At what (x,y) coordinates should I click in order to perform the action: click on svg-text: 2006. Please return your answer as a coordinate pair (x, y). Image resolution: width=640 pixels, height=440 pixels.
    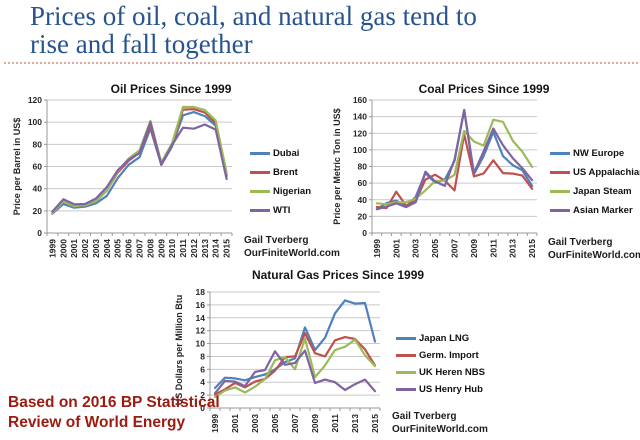
    Looking at the image, I should click on (129, 248).